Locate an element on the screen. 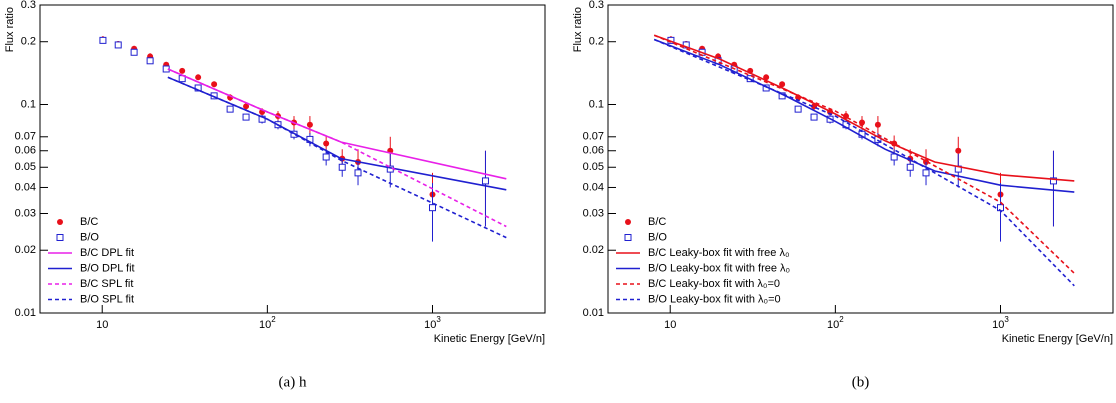  legend-label: B/O SPL fit is located at coordinates (107, 299).